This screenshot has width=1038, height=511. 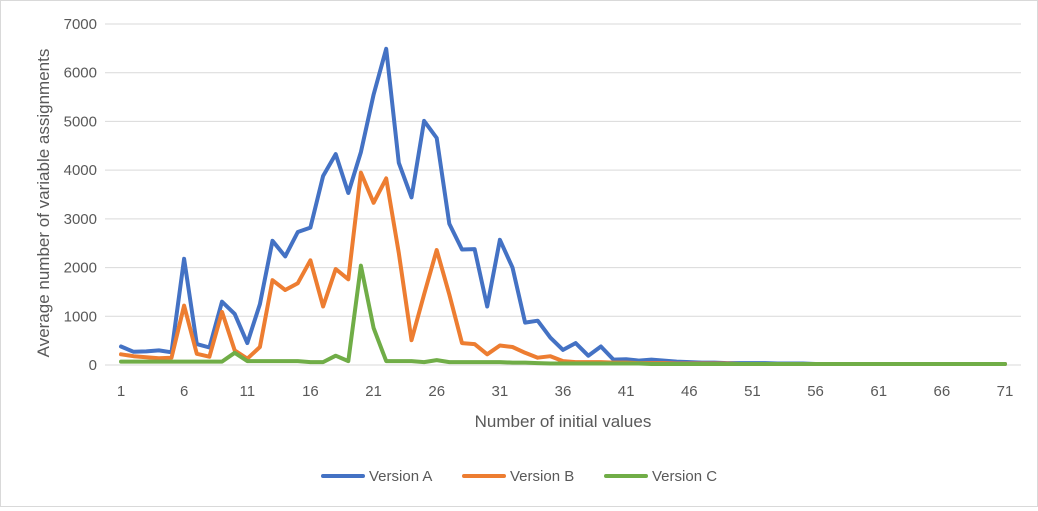 I want to click on x-tick-label: 16, so click(x=310, y=391).